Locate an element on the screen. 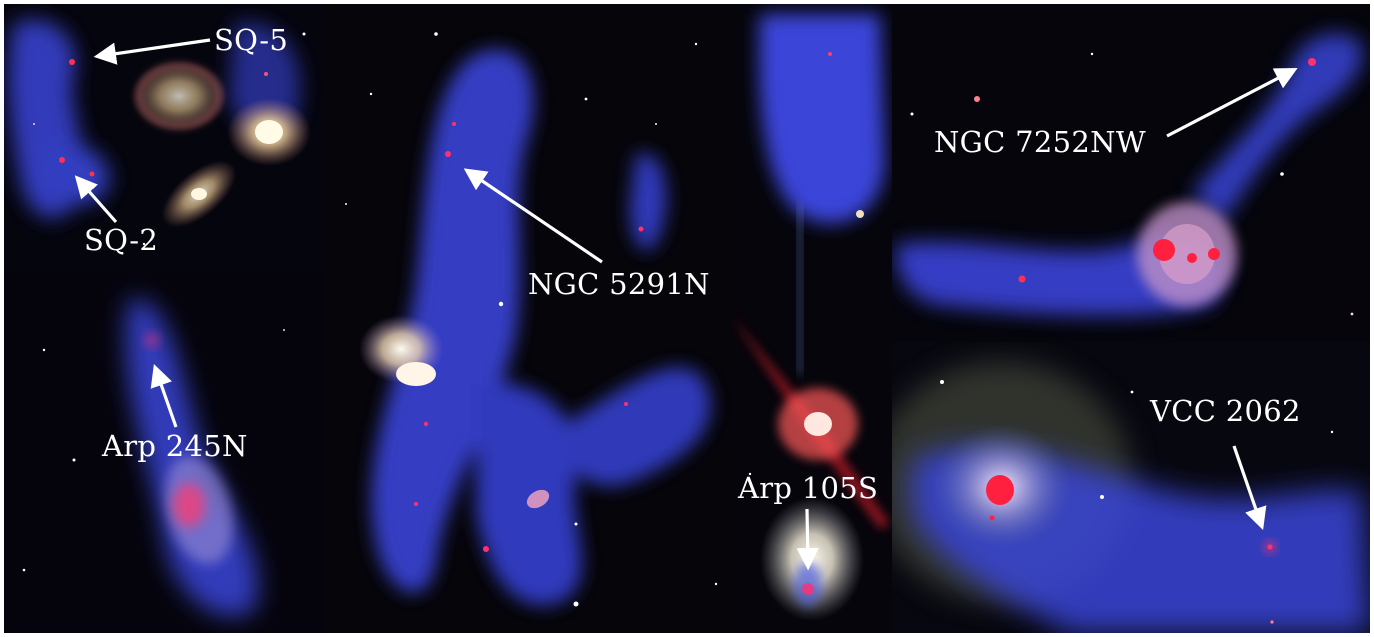 The height and width of the screenshot is (637, 1374). label-vcc2062: VCC 2062 is located at coordinates (1225, 411).